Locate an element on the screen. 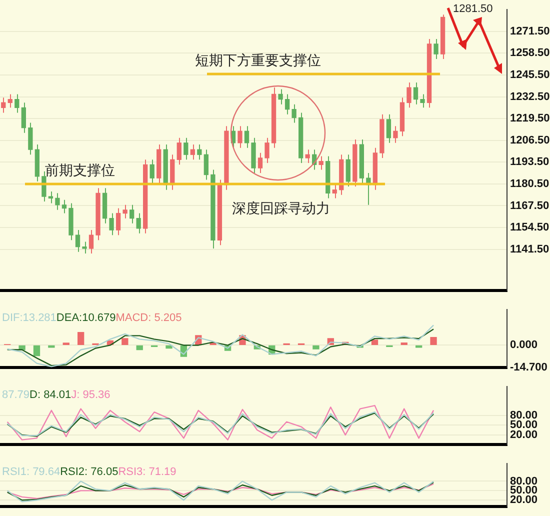 Image resolution: width=550 pixels, height=516 pixels. y-tick-label: -14.700 is located at coordinates (529, 367).